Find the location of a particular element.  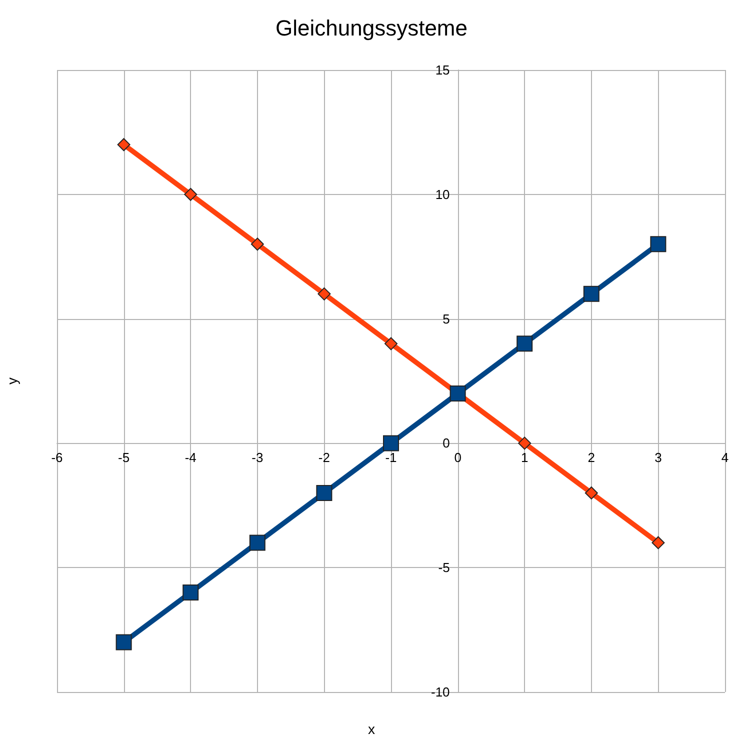

y-tick-label: 15 is located at coordinates (442, 70).